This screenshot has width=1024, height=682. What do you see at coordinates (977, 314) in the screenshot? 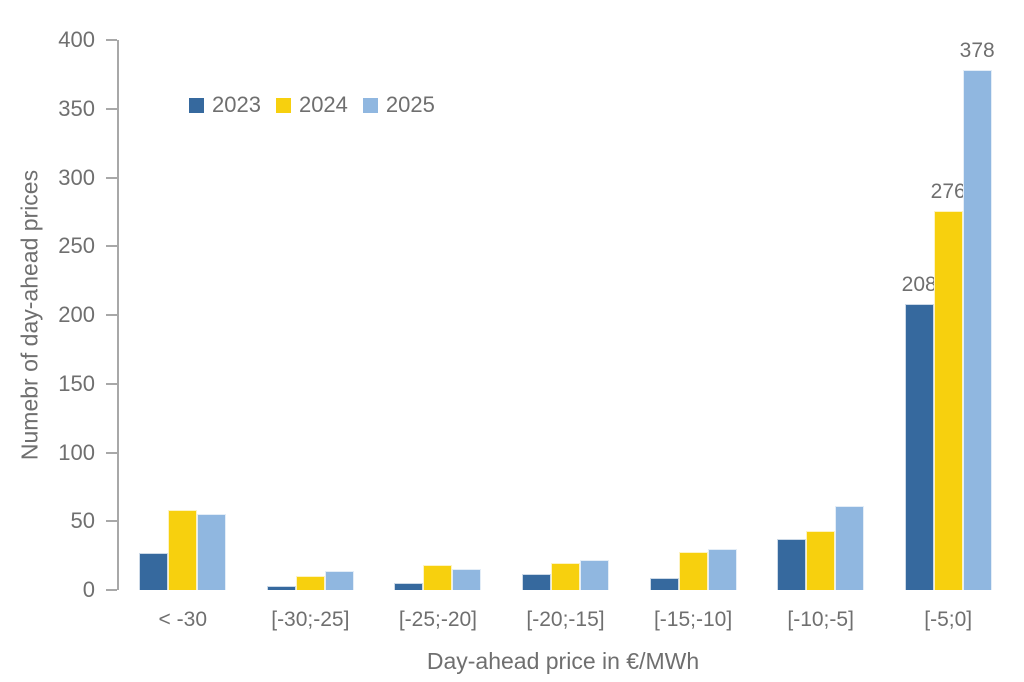
I see `bar-2025-6: 378` at bounding box center [977, 314].